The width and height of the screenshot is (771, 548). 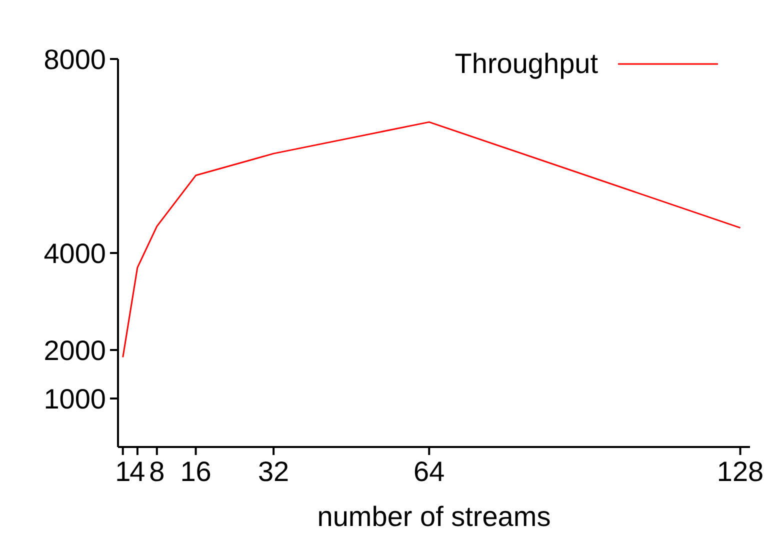 What do you see at coordinates (138, 471) in the screenshot?
I see `x-tick-label: 4` at bounding box center [138, 471].